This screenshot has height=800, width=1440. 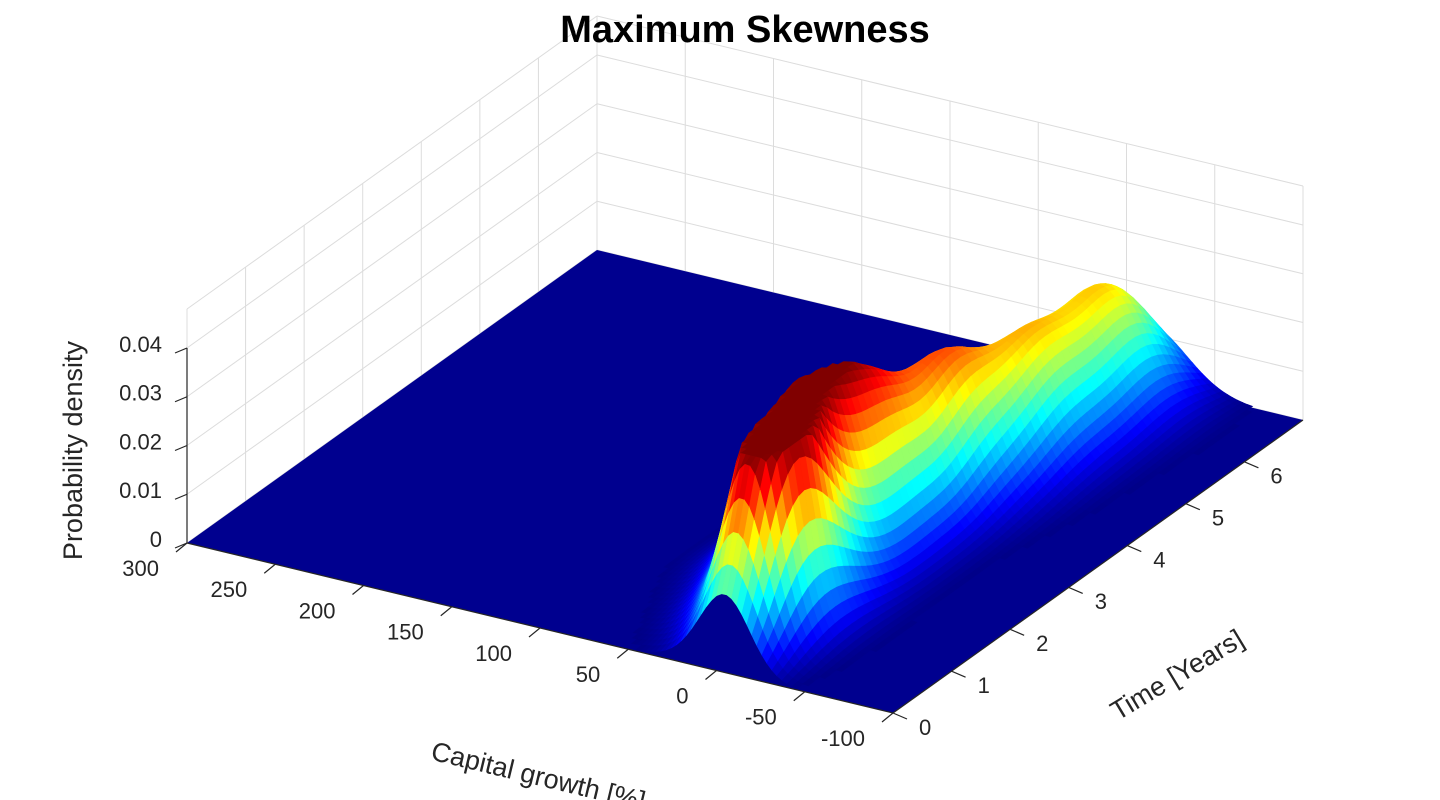 I want to click on y-tick-label: 6, so click(x=1276, y=476).